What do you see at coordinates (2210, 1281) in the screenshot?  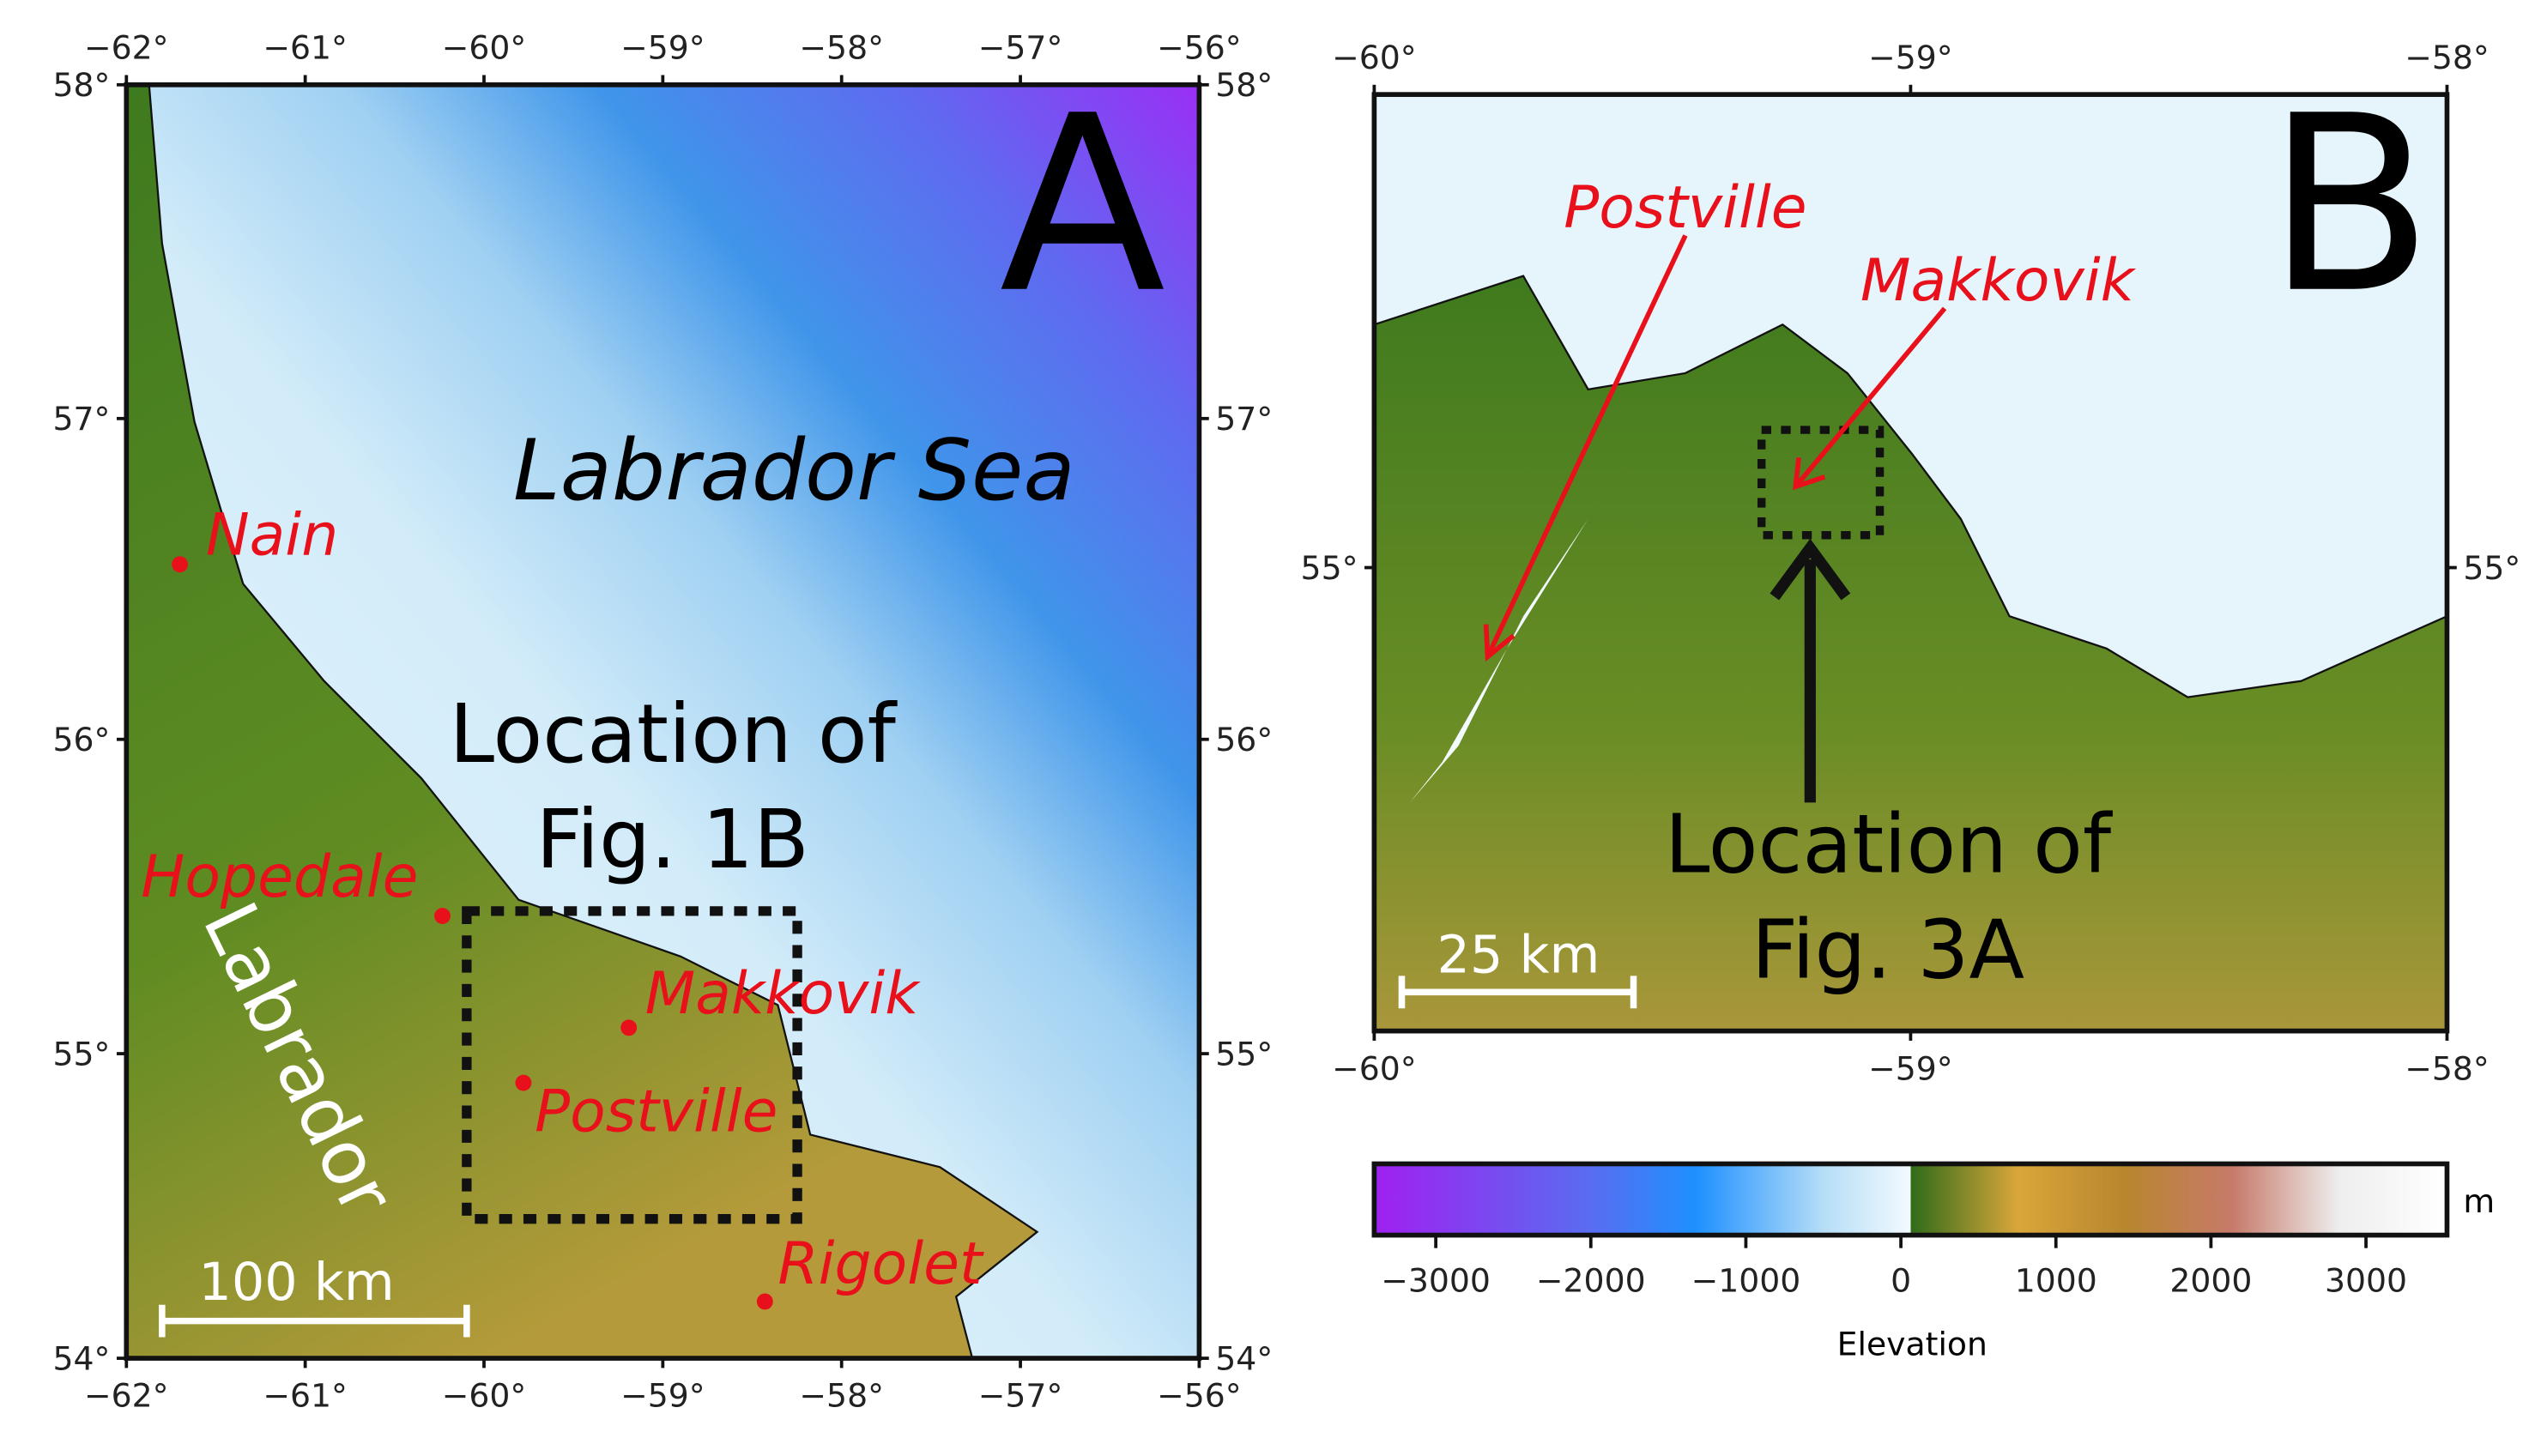 I see `colorbar-tick-label: 2000` at bounding box center [2210, 1281].